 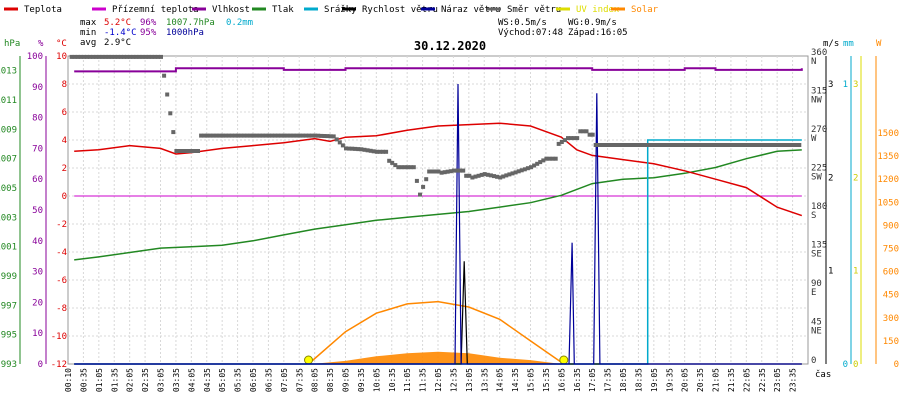 What do you see at coordinates (438, 70) in the screenshot?
I see `humidity-line` at bounding box center [438, 70].